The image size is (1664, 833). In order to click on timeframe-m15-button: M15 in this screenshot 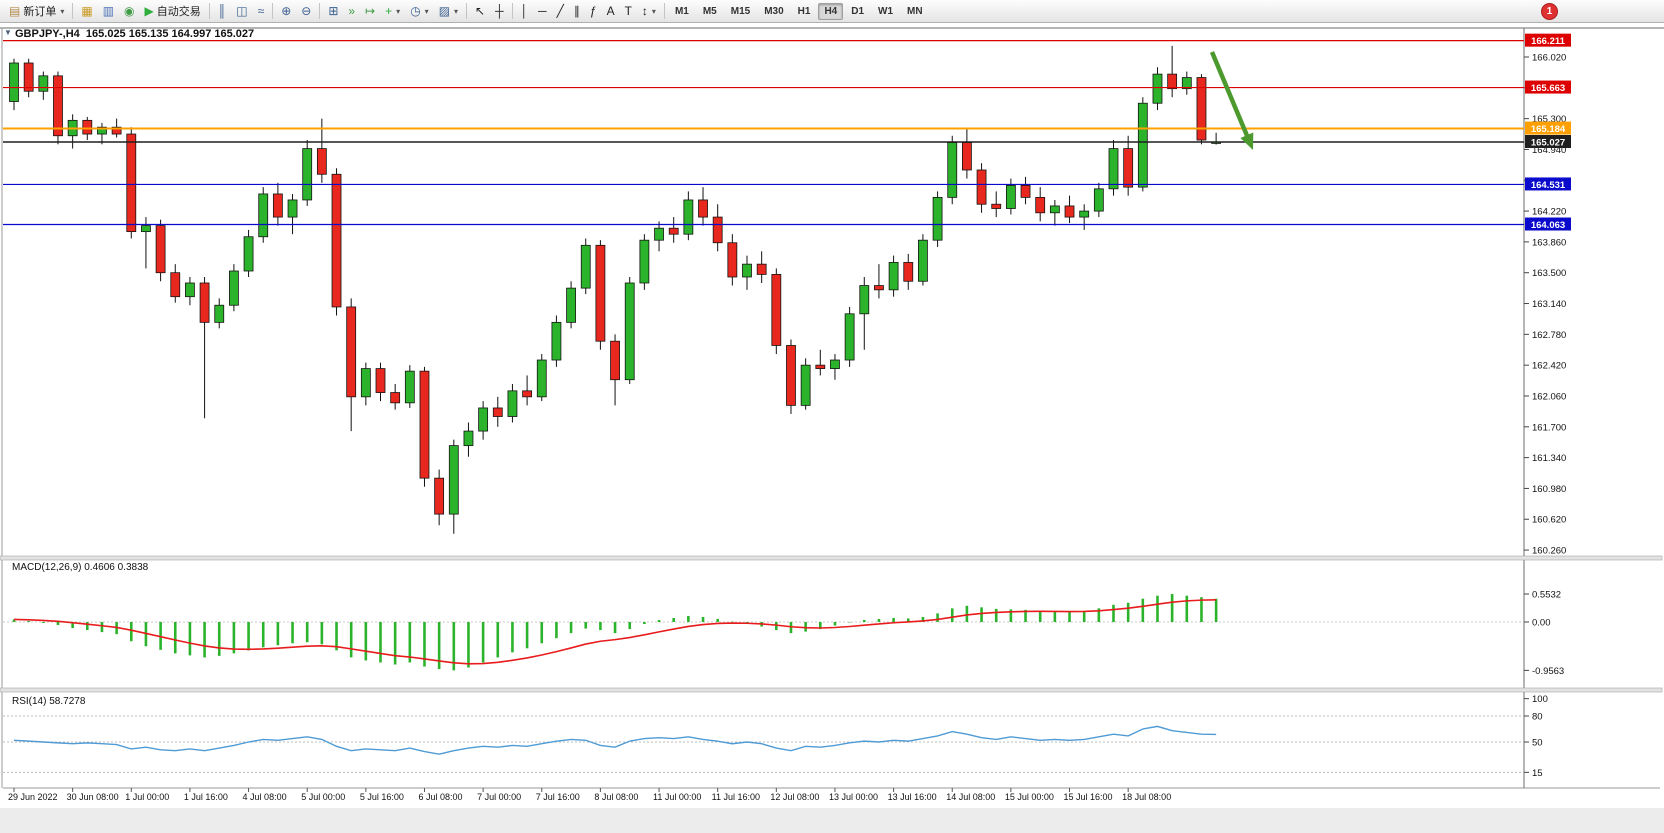, I will do `click(740, 11)`.